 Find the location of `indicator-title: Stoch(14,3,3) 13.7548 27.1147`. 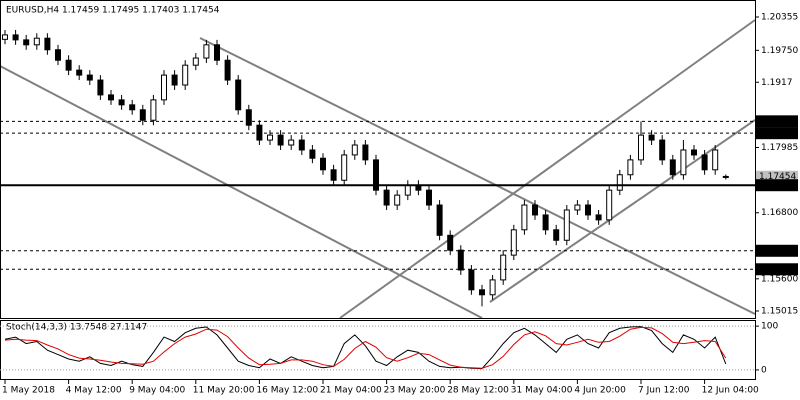

indicator-title: Stoch(14,3,3) 13.7548 27.1147 is located at coordinates (76, 328).